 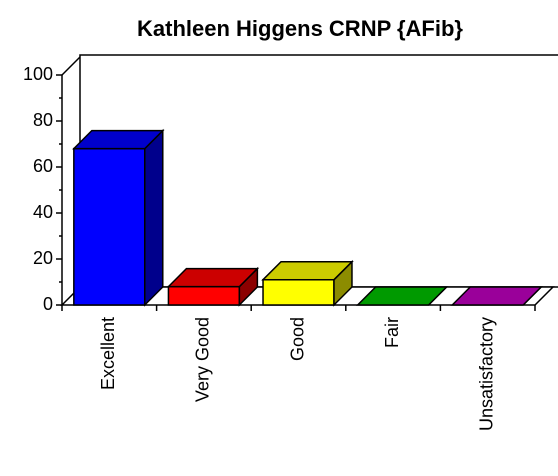 What do you see at coordinates (43, 258) in the screenshot?
I see `y-tick-label: 20` at bounding box center [43, 258].